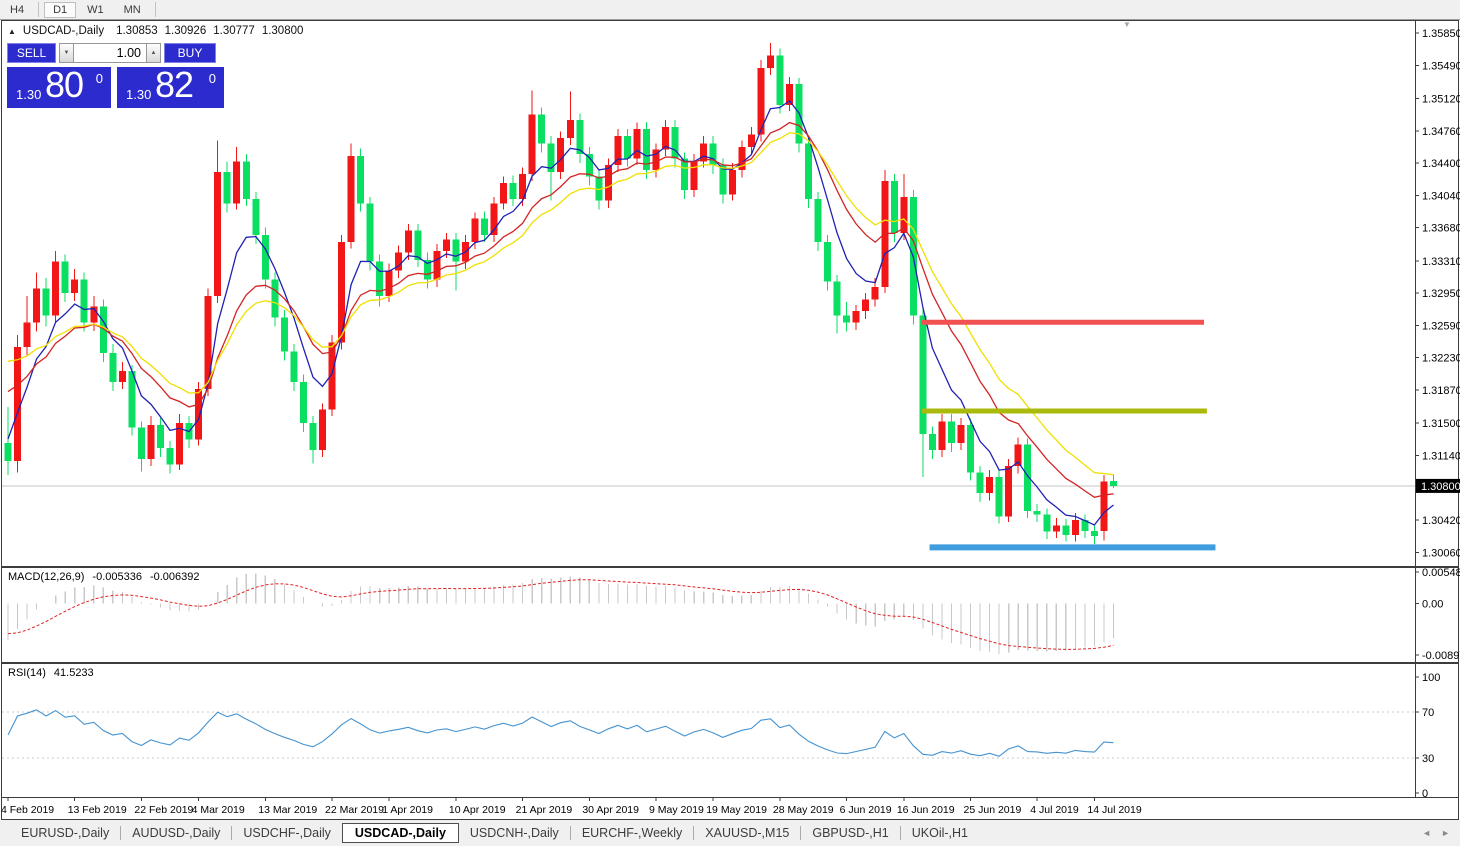 This screenshot has height=846, width=1460. What do you see at coordinates (153, 53) in the screenshot?
I see `volume-increase-button: ▲` at bounding box center [153, 53].